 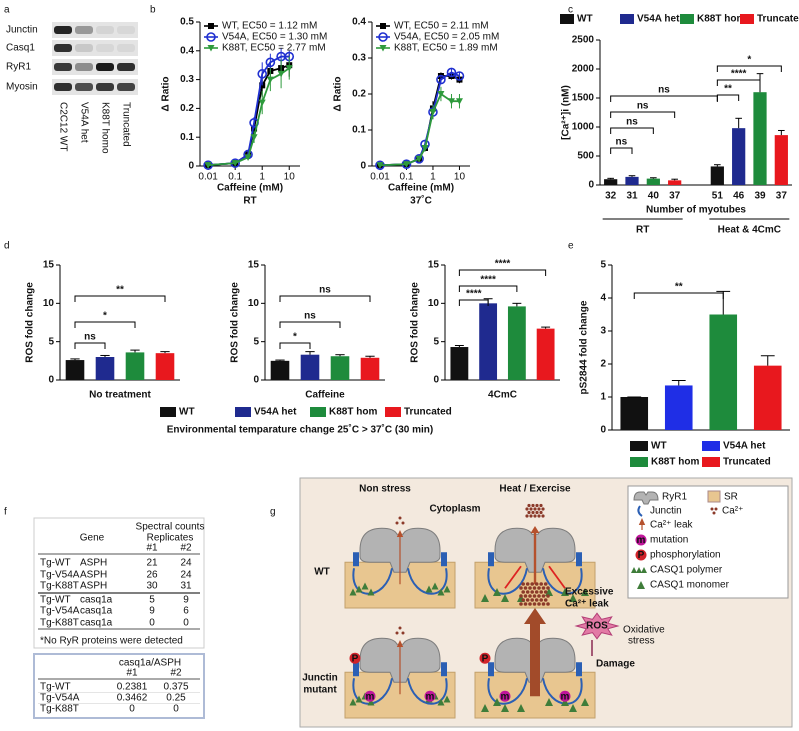 I want to click on legend-label: K88T, EC50 = 1.89 mM, so click(x=446, y=48).